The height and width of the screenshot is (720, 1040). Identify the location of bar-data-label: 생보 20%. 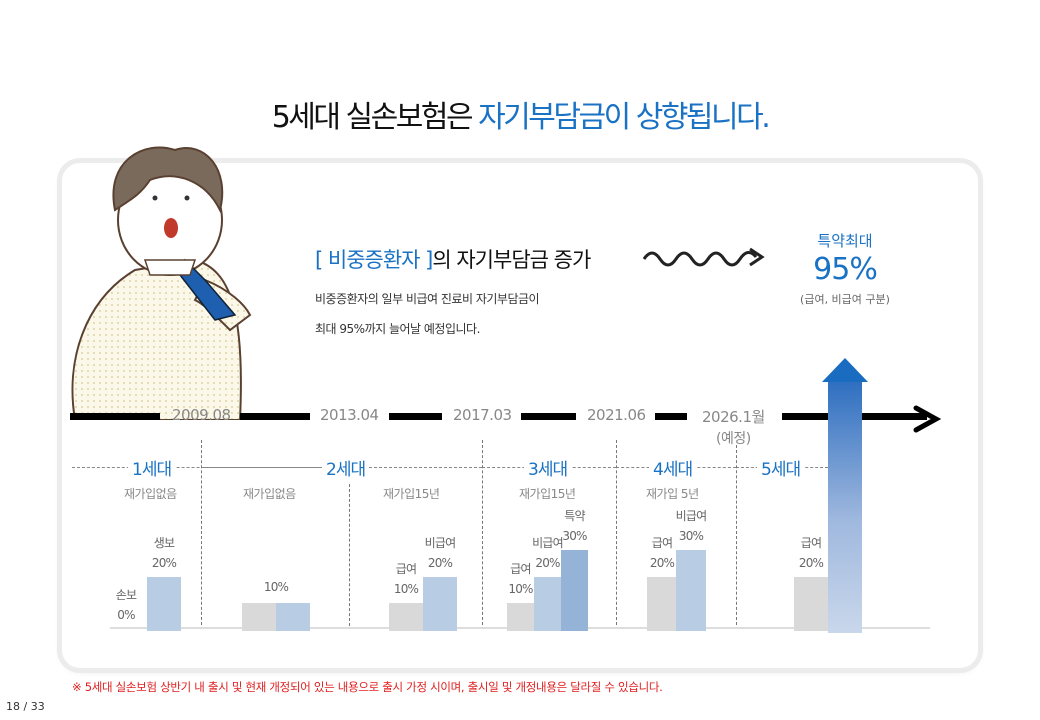
(164, 552).